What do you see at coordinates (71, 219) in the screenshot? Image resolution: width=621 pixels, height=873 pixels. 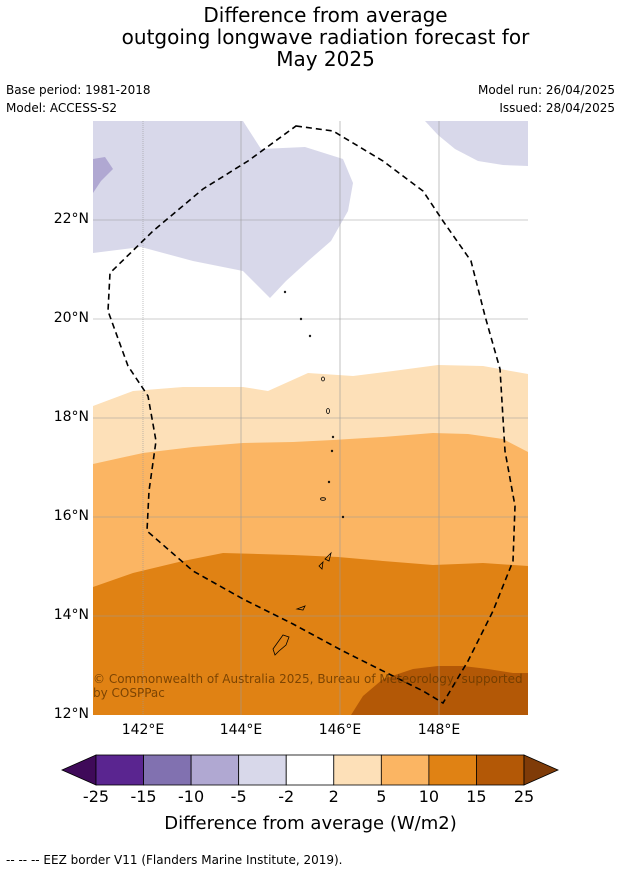 I see `lat-label-22: 22°N` at bounding box center [71, 219].